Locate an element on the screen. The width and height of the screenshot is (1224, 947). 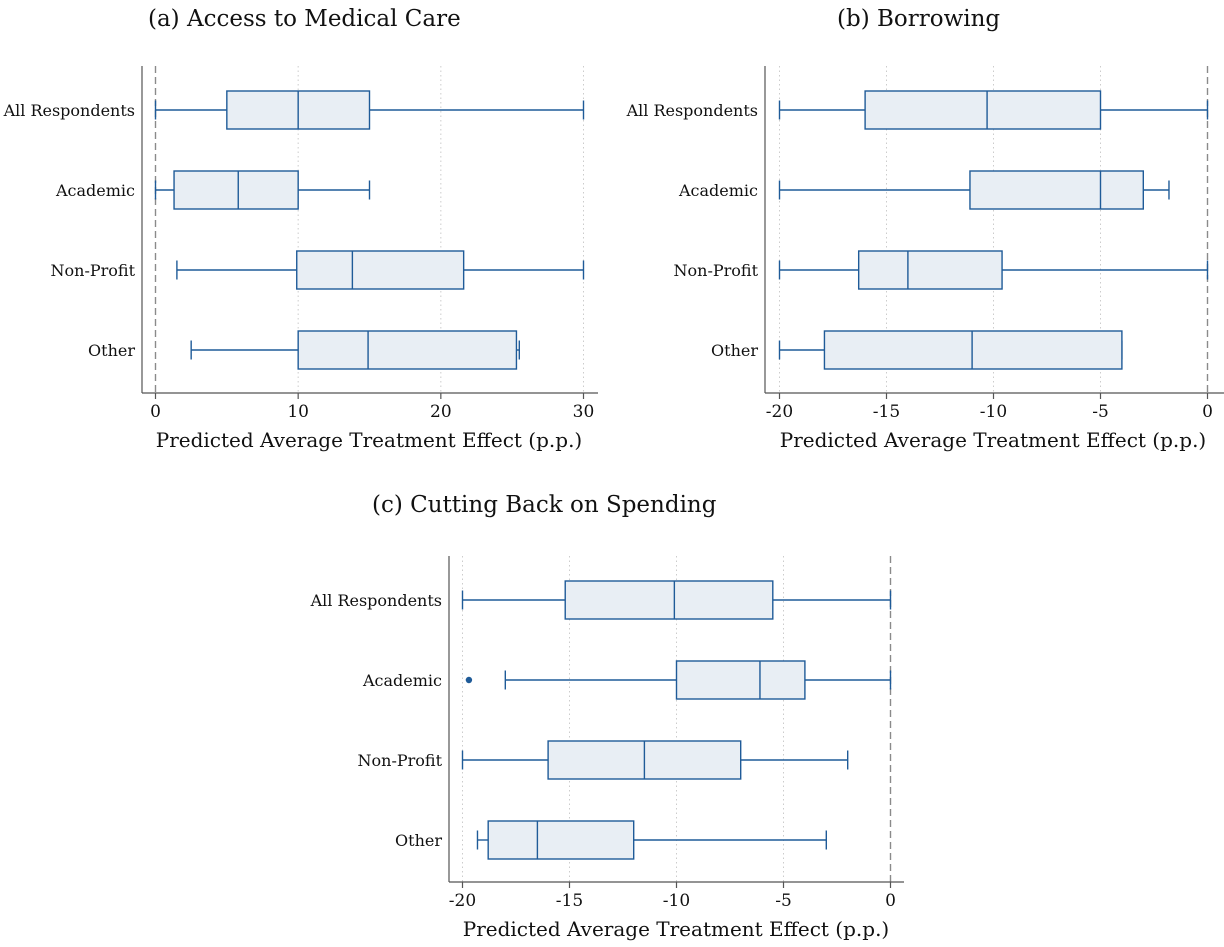
outlier-point is located at coordinates (469, 680).